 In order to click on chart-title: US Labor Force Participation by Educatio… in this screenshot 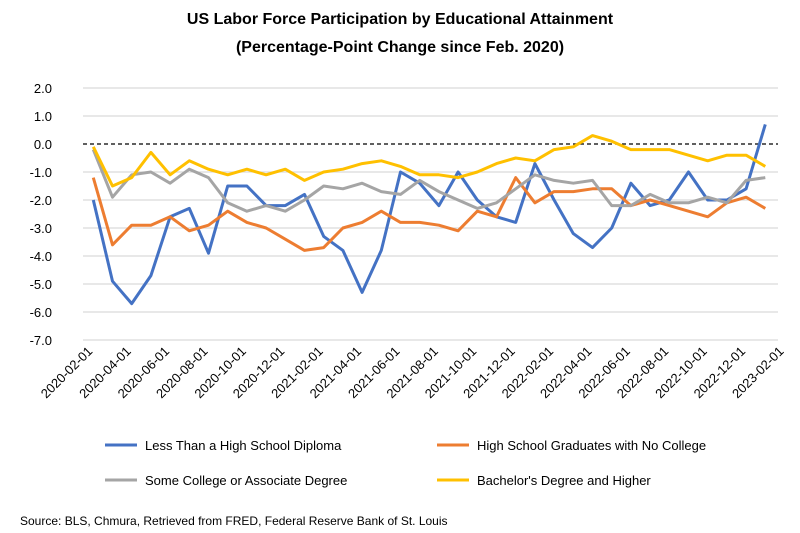, I will do `click(400, 19)`.